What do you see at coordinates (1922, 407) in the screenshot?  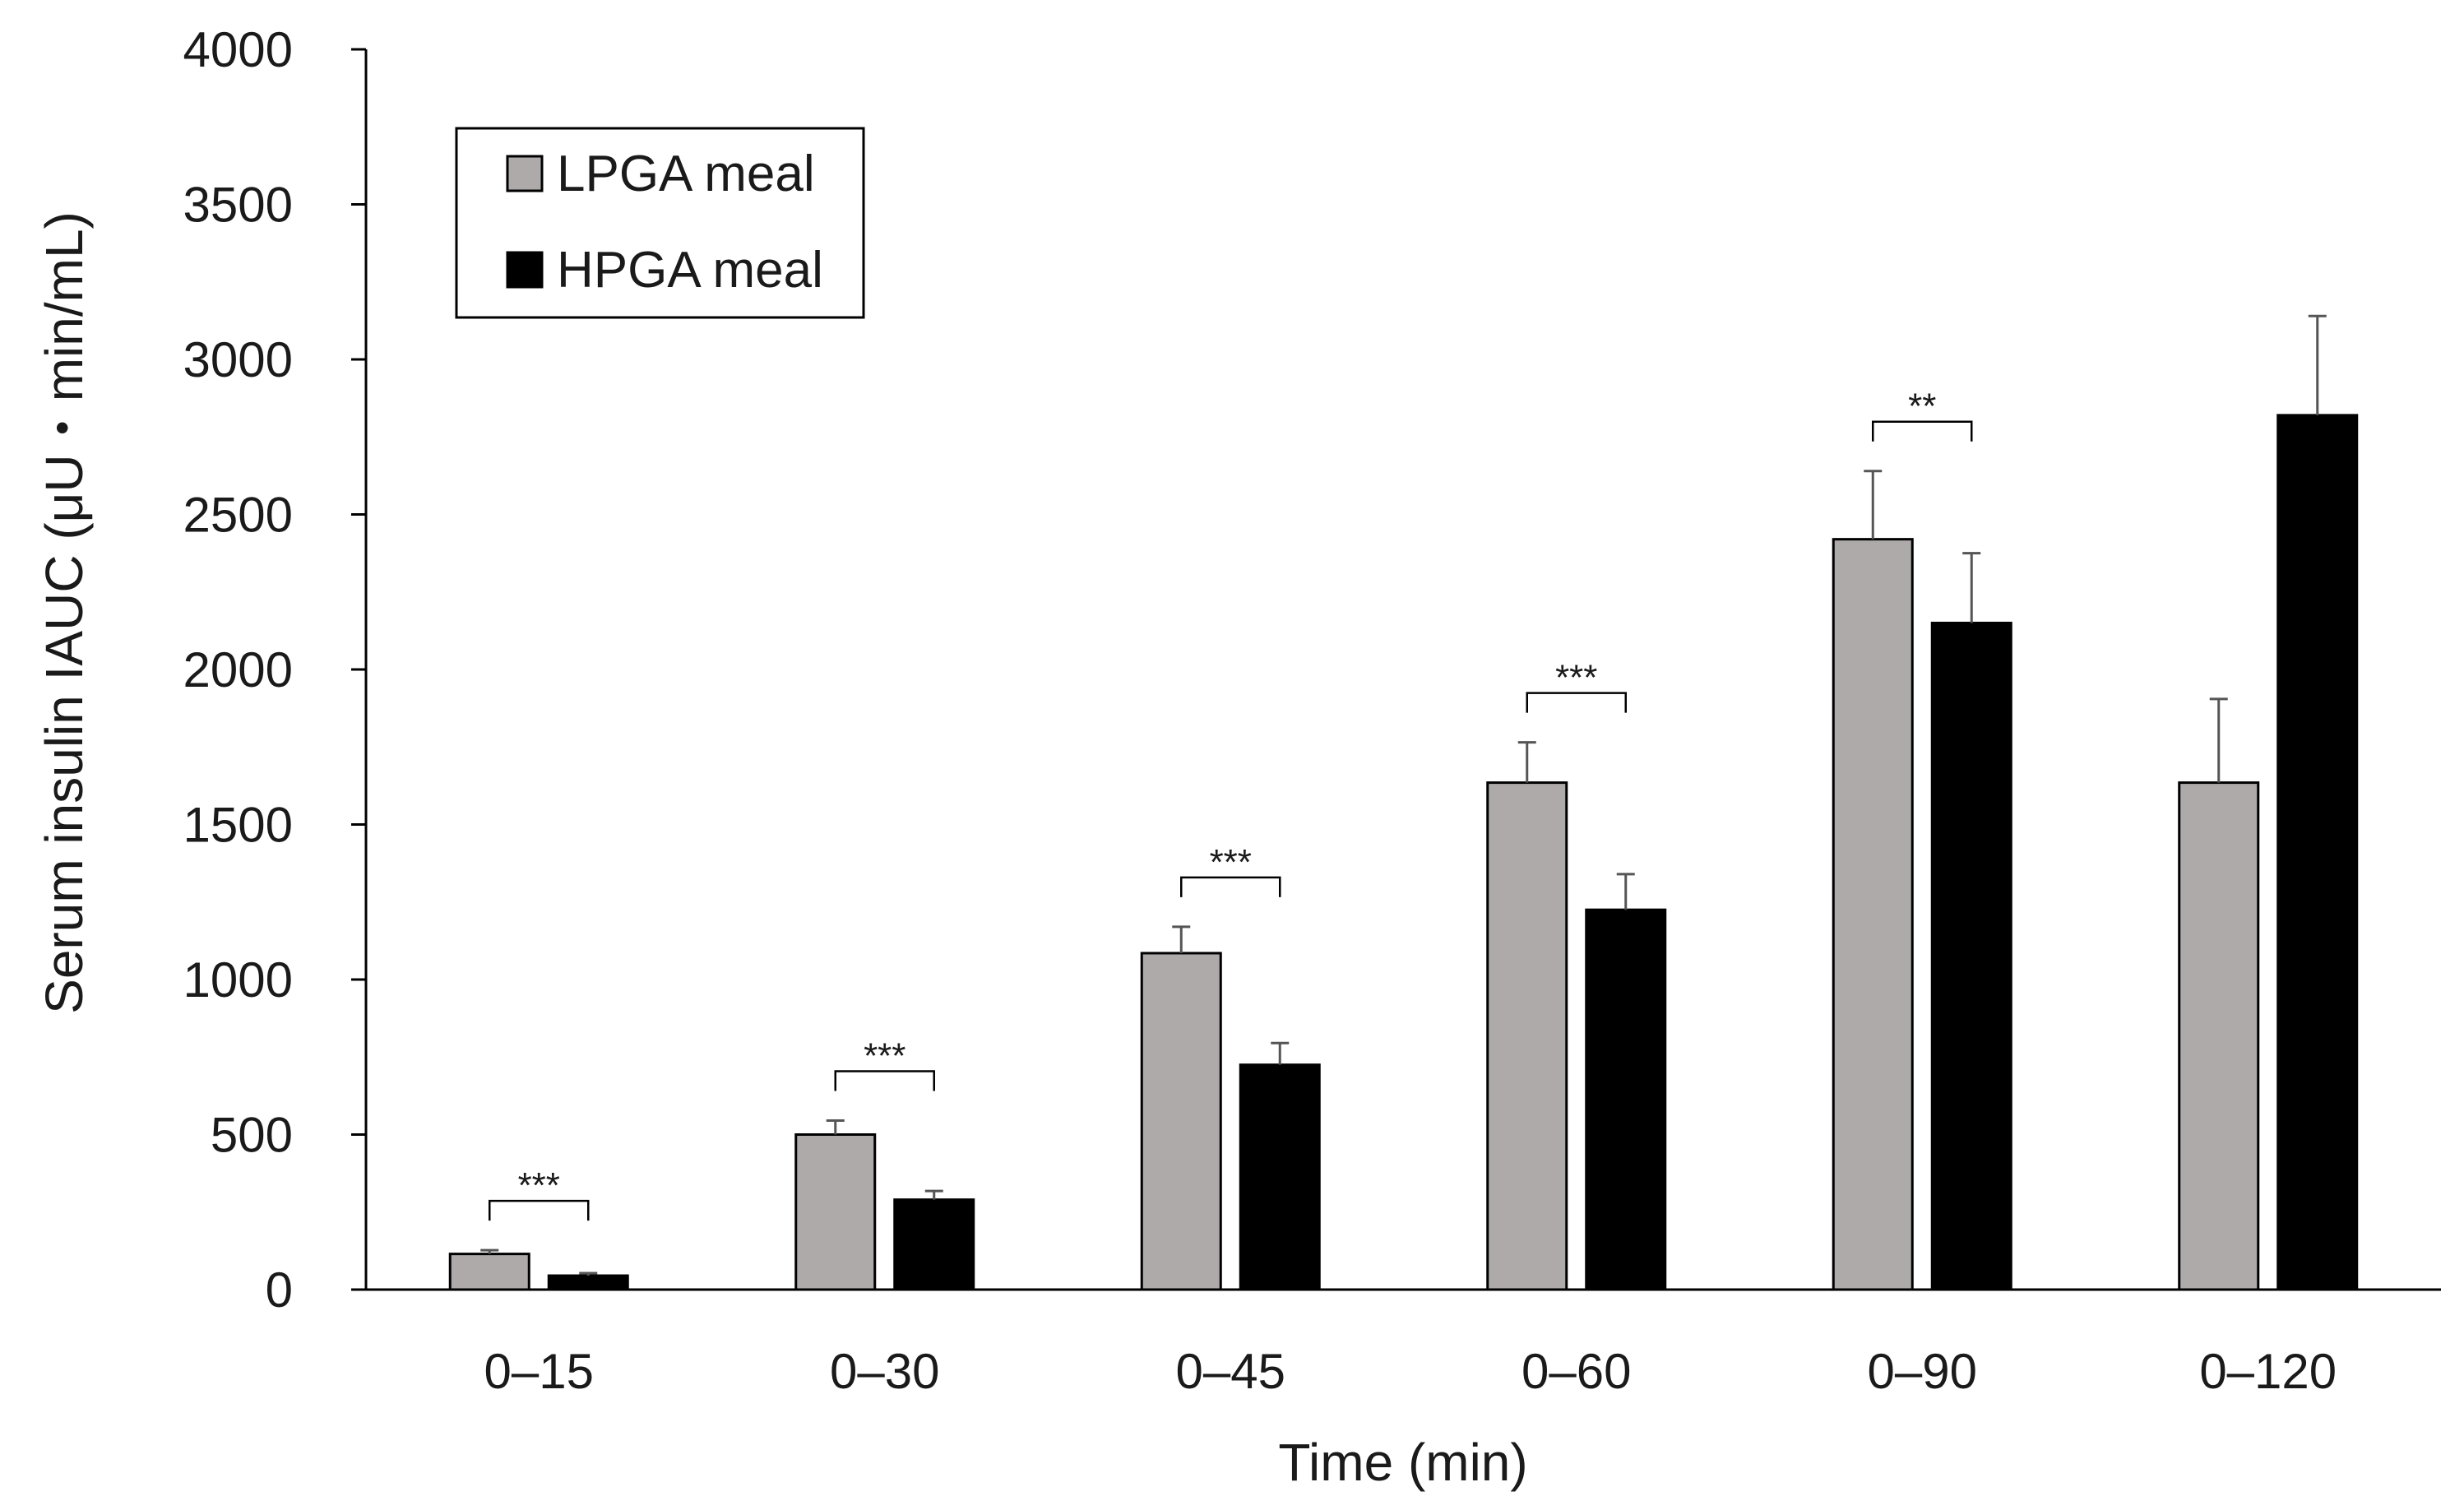 I see `significance-label: **` at bounding box center [1922, 407].